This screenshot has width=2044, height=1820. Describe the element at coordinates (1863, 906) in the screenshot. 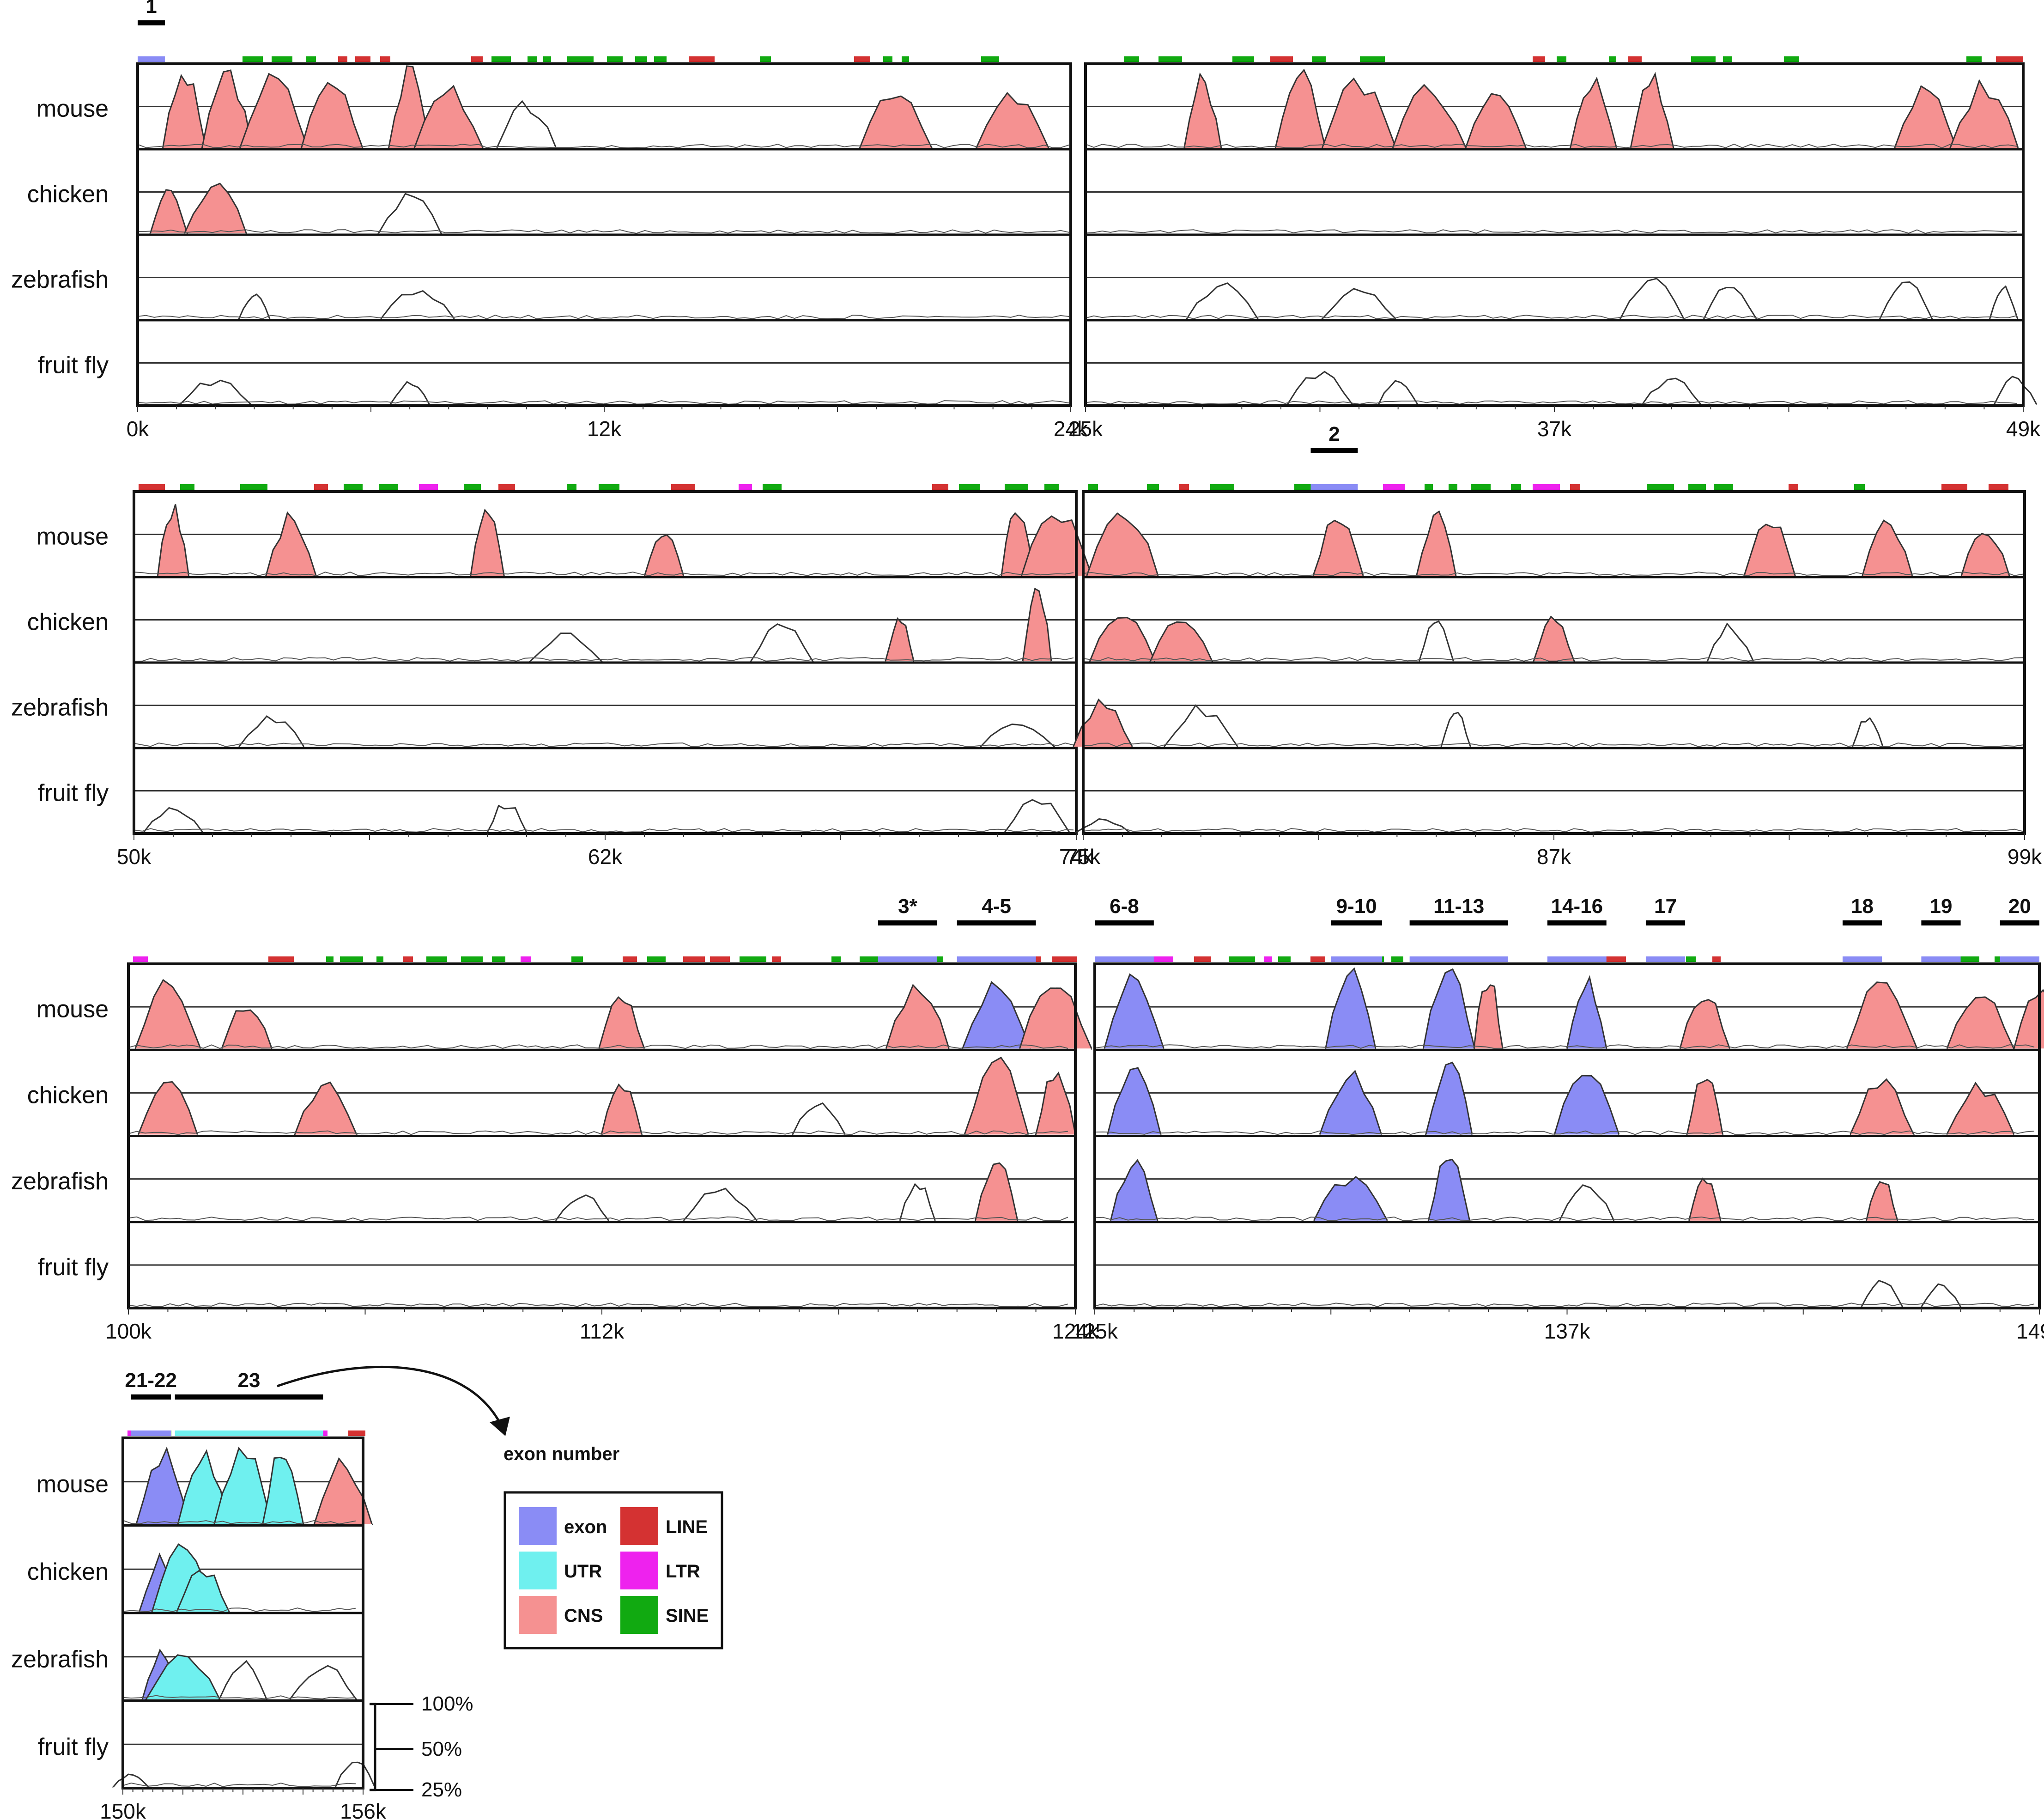

I see `exon-label: 18` at that location.